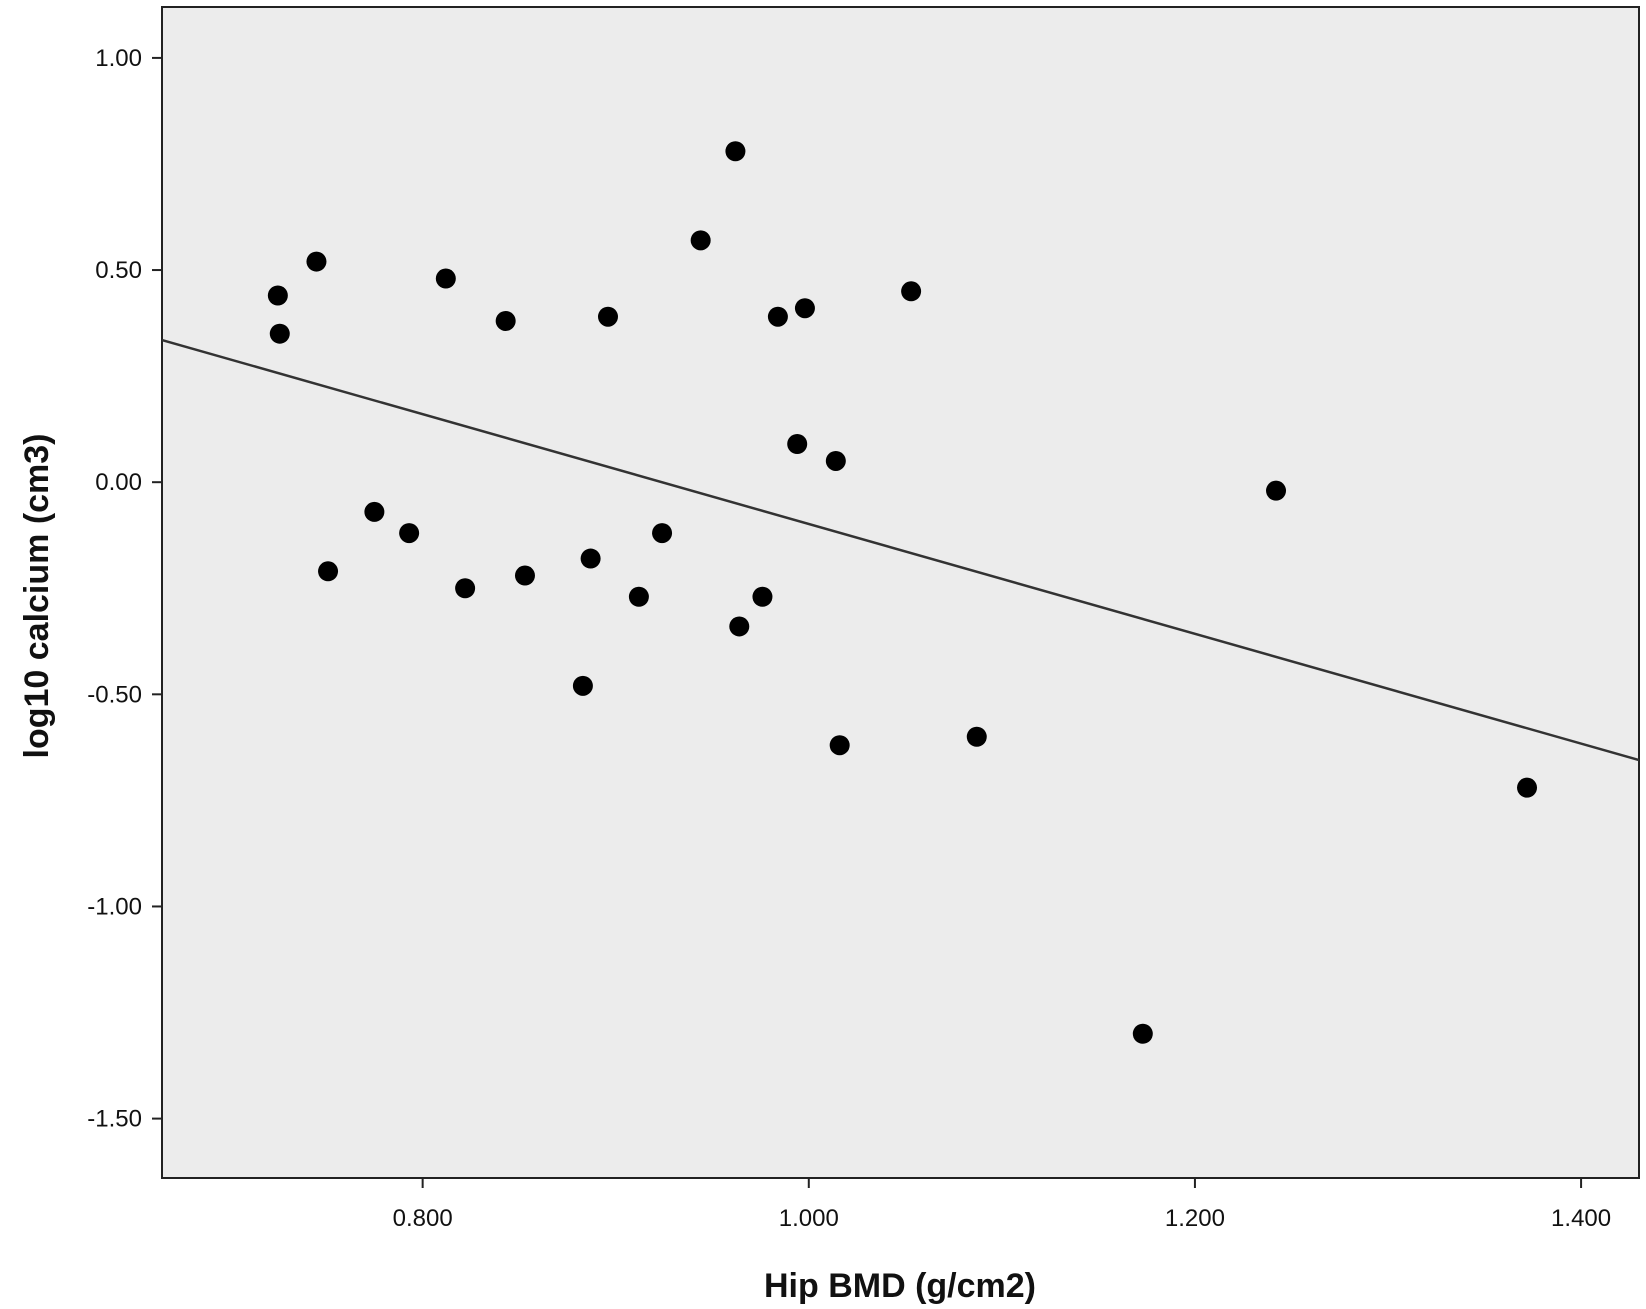 Image resolution: width=1646 pixels, height=1309 pixels. What do you see at coordinates (1581, 1218) in the screenshot?
I see `x-tick-label: 1.400` at bounding box center [1581, 1218].